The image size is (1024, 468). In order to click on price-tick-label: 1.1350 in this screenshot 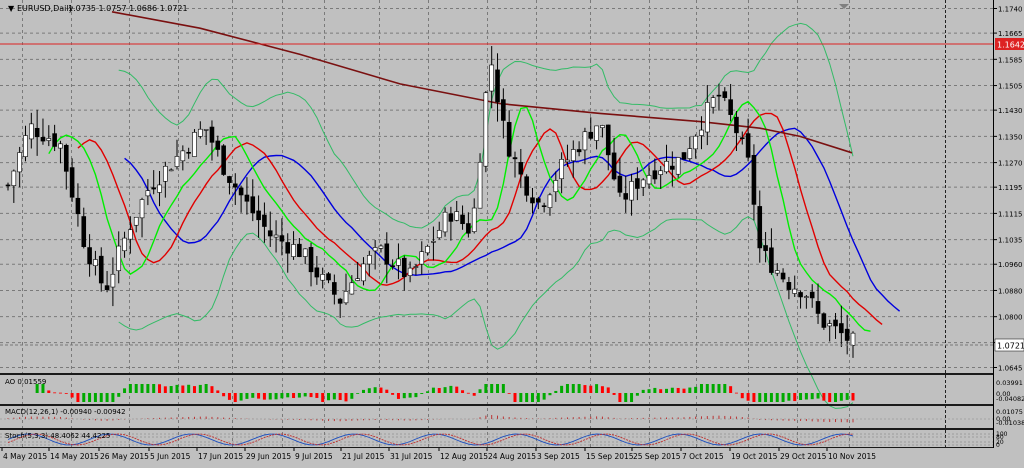, I will do `click(1010, 137)`.